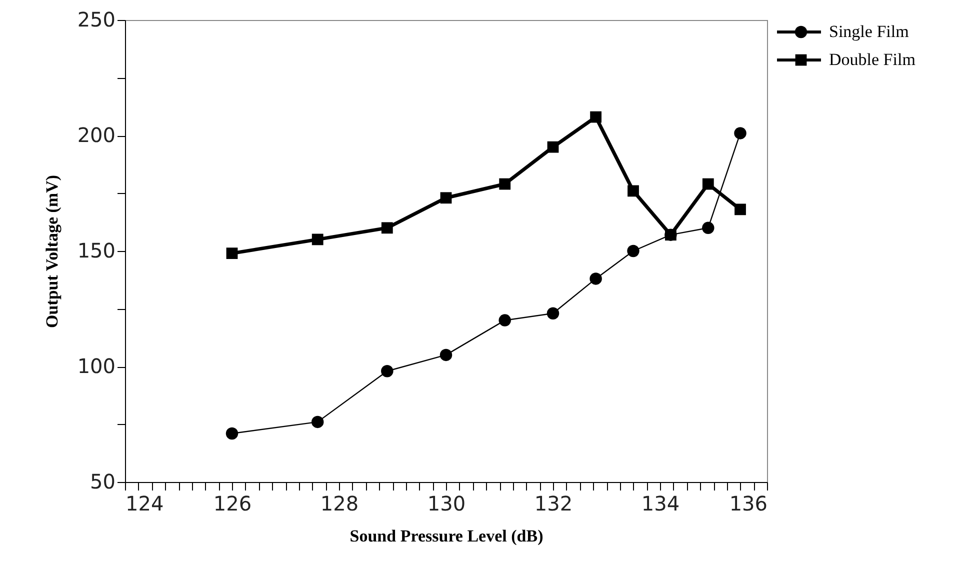 Image resolution: width=955 pixels, height=578 pixels. Describe the element at coordinates (660, 504) in the screenshot. I see `x-tick-label: 134` at that location.